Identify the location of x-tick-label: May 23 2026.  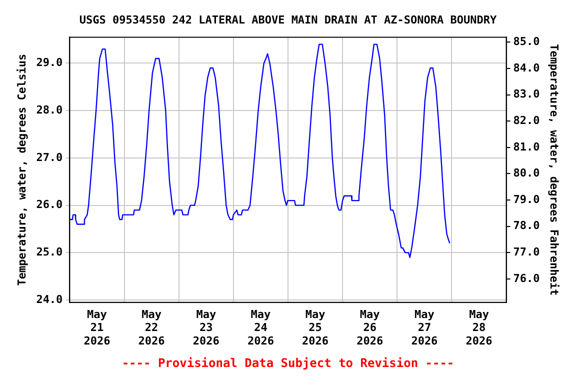
(206, 328).